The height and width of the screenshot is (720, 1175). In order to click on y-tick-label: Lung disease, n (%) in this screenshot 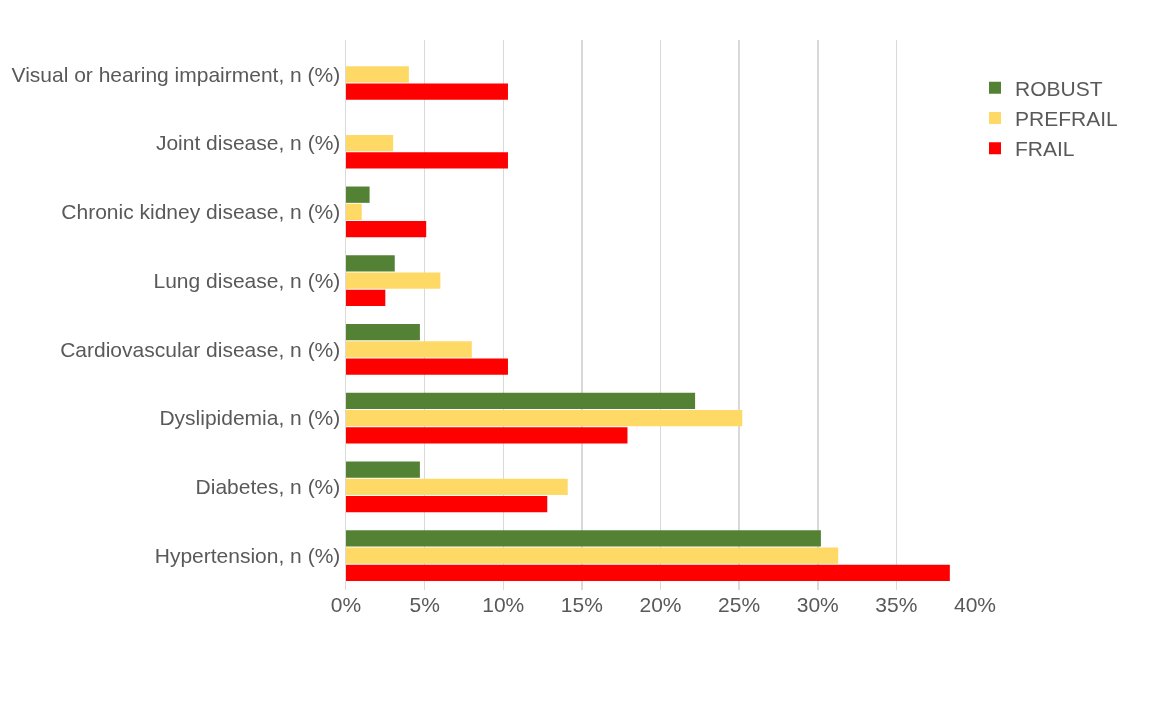, I will do `click(247, 280)`.